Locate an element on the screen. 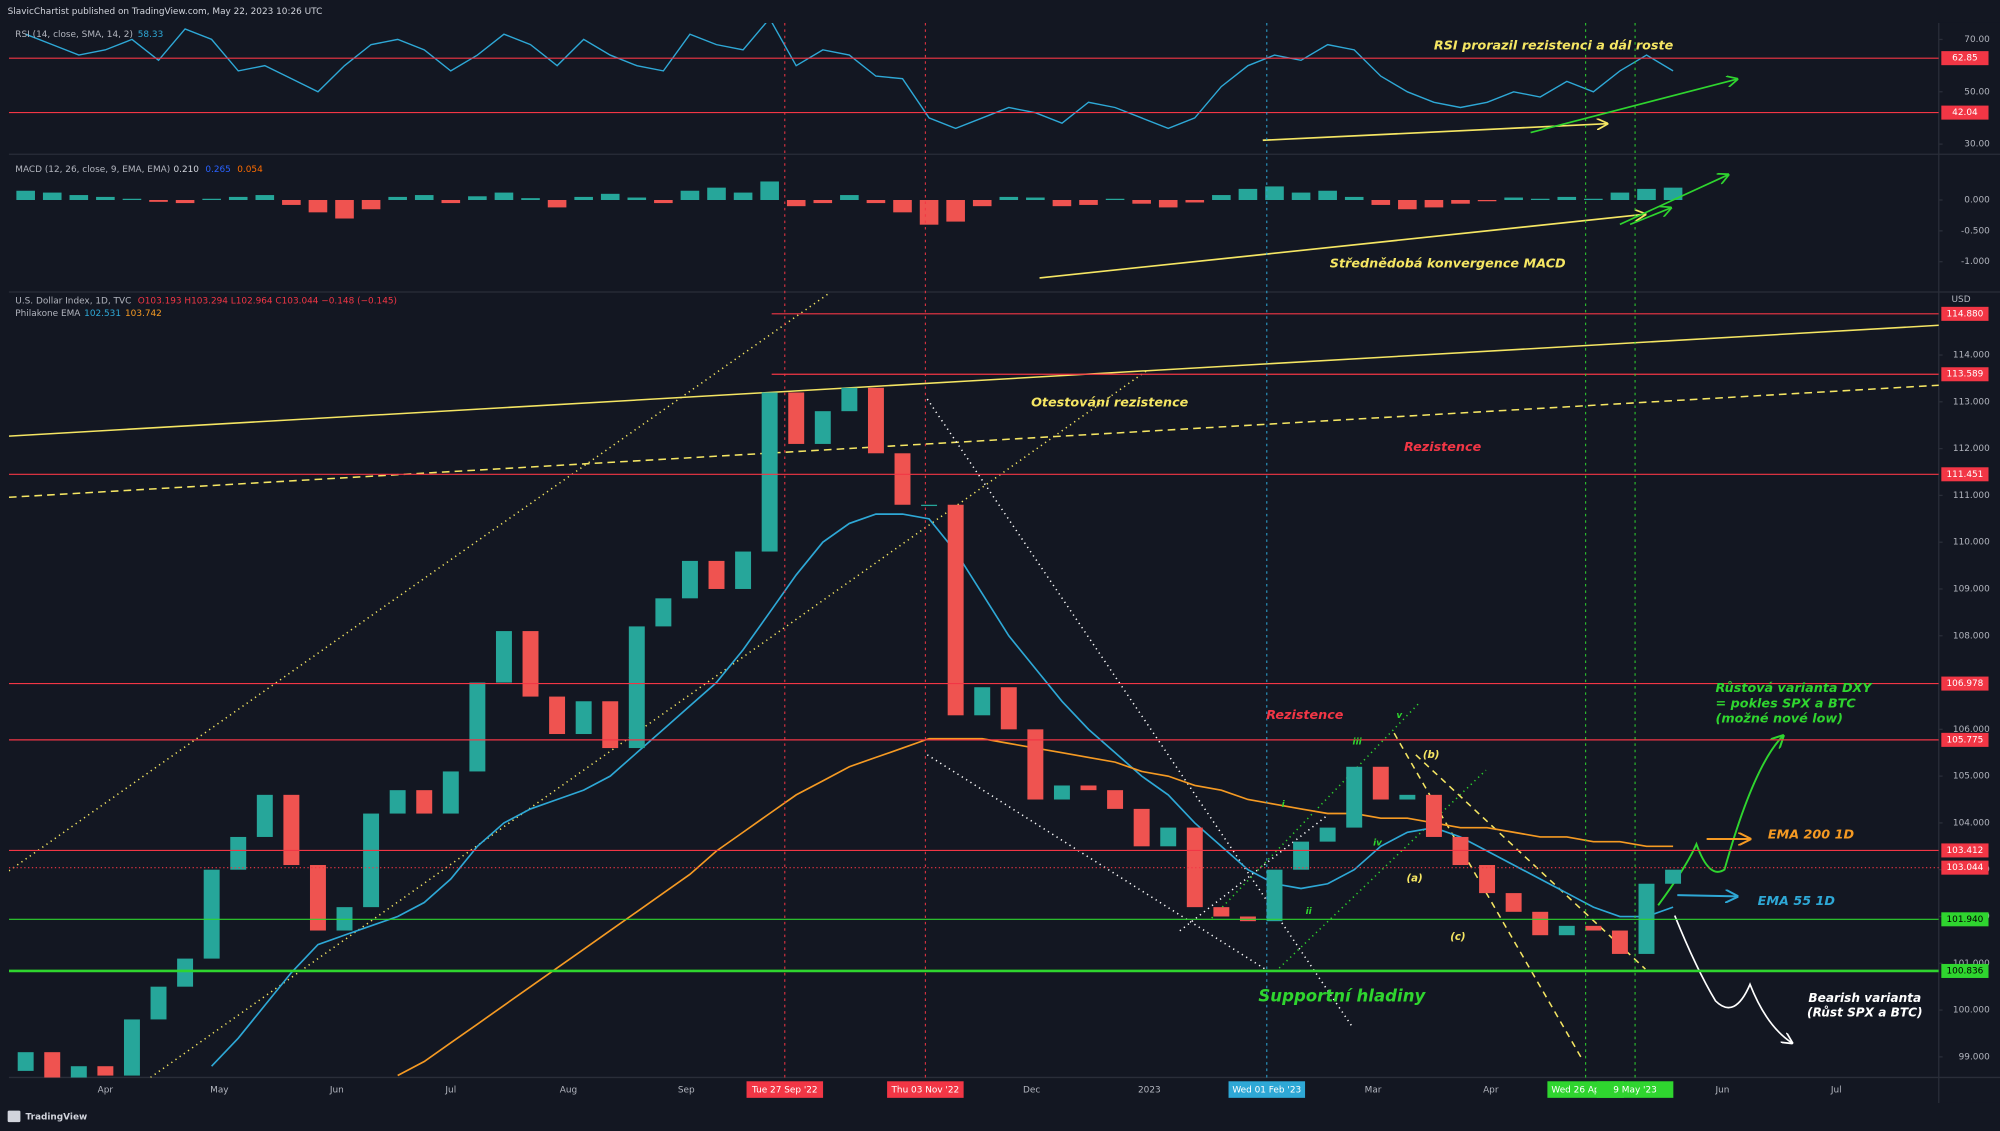 The height and width of the screenshot is (1131, 2000). bearish-path is located at coordinates (1732, 979).